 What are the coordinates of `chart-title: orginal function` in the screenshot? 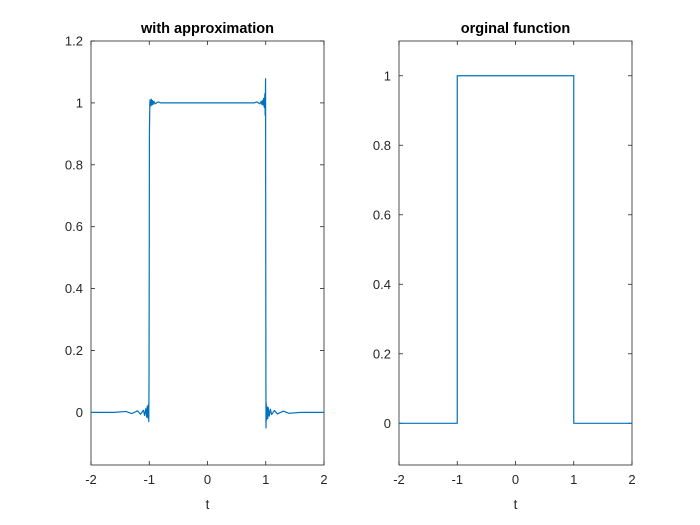 It's located at (516, 29).